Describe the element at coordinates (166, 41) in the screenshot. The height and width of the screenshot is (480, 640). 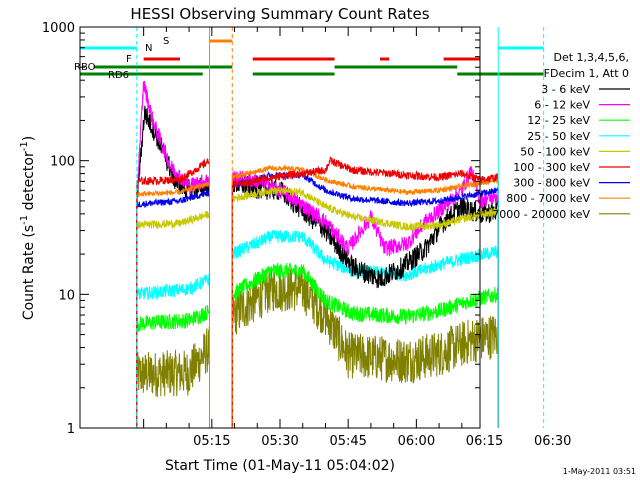
I see `flag-label-s: S` at that location.